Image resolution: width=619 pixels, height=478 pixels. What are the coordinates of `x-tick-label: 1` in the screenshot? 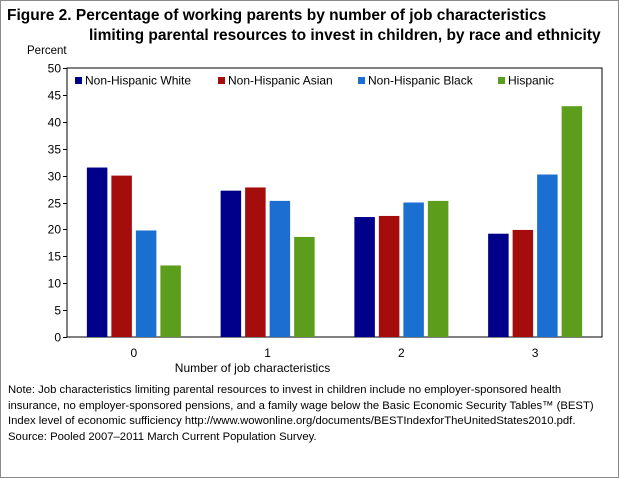 It's located at (267, 353).